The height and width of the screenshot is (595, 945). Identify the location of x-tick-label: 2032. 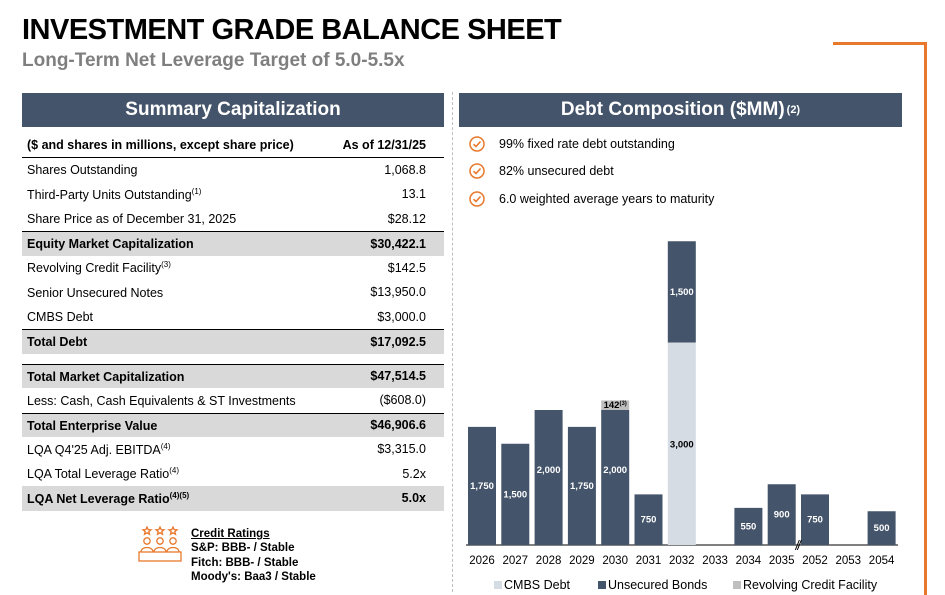
(682, 561).